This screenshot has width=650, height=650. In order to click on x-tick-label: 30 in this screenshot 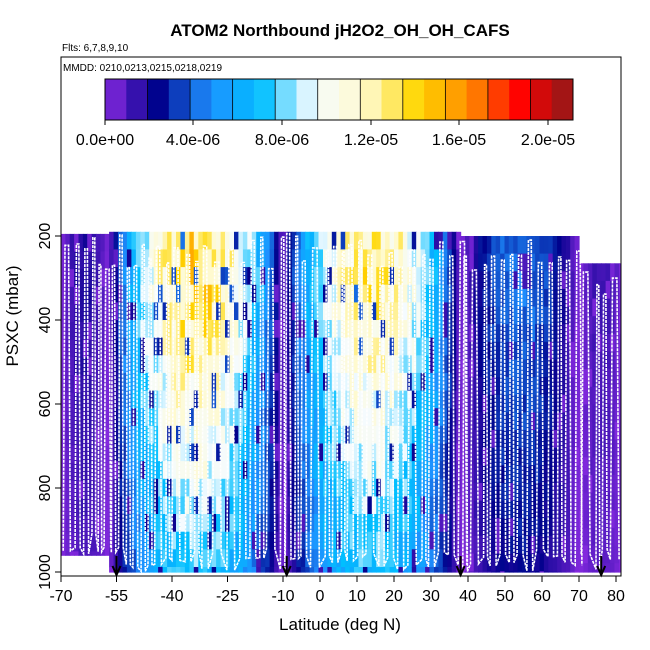, I will do `click(431, 596)`.